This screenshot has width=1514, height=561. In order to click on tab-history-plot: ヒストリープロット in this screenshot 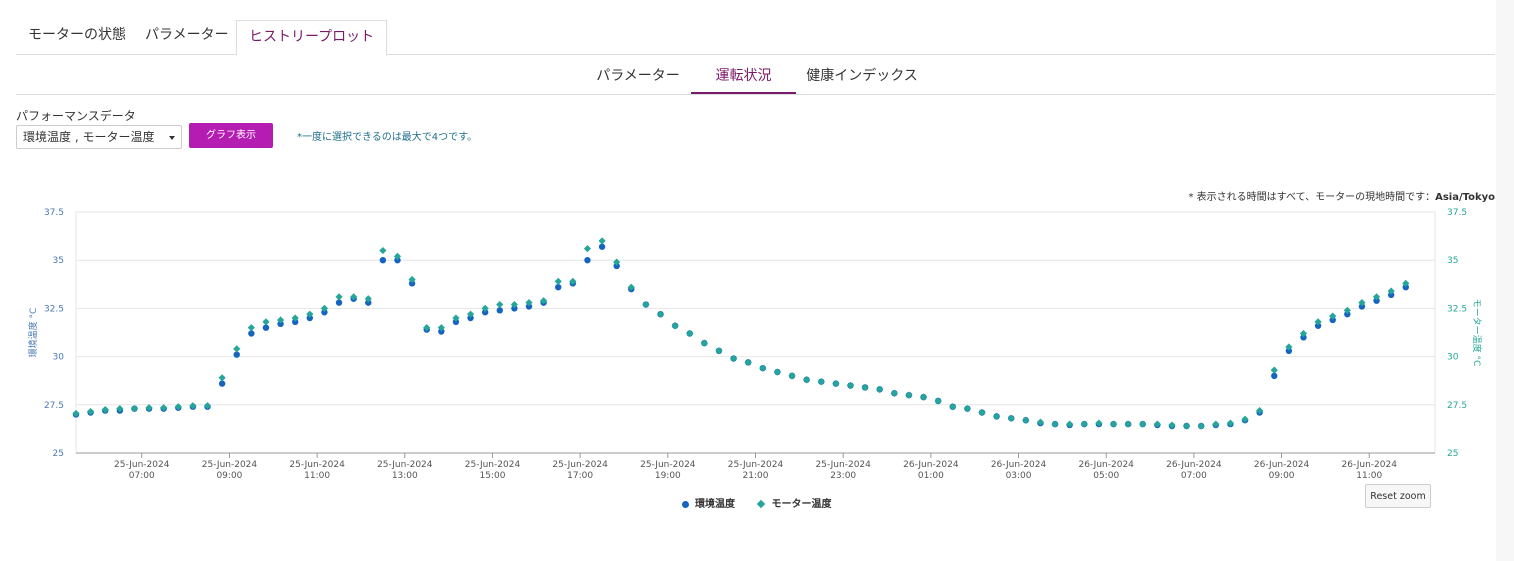, I will do `click(312, 38)`.